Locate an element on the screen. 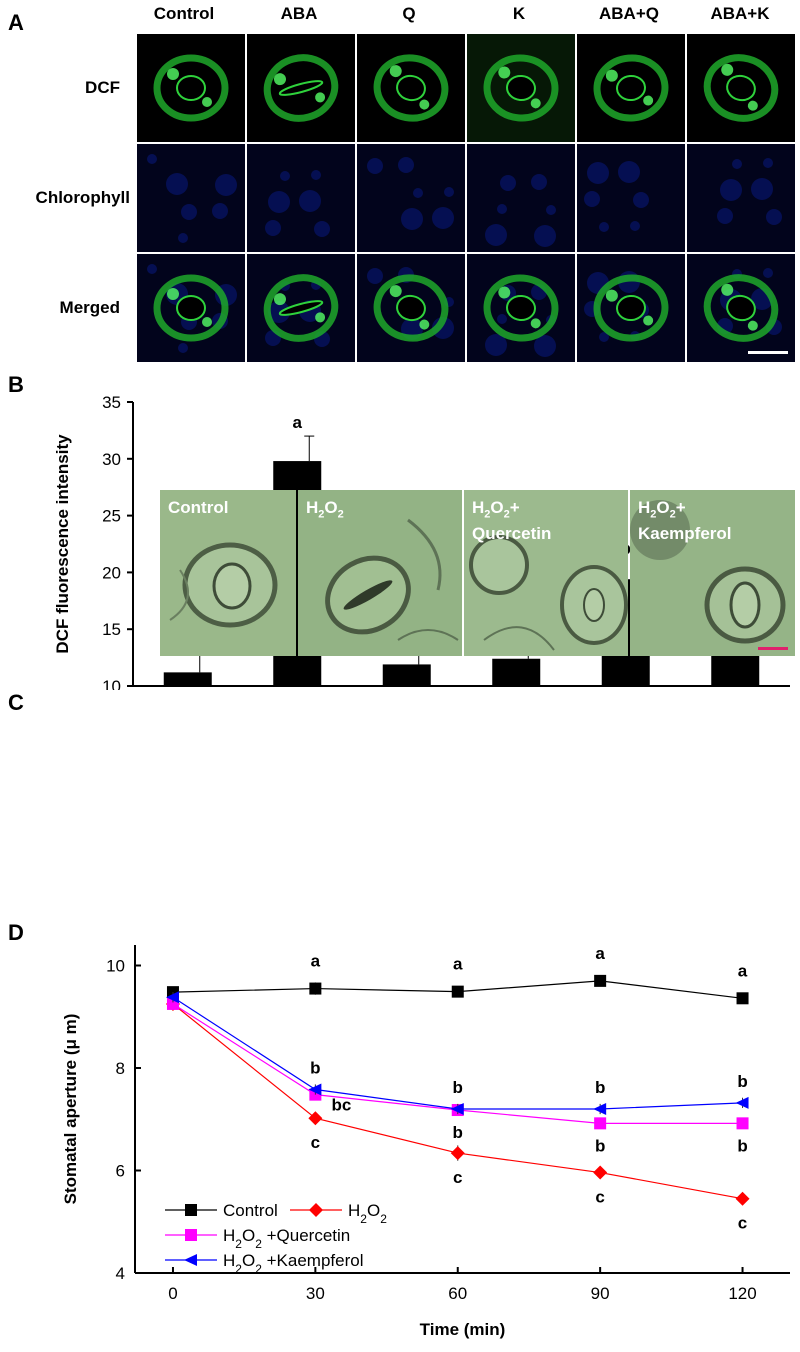 The height and width of the screenshot is (1352, 800). y-tick-label: 35 is located at coordinates (111, 402).